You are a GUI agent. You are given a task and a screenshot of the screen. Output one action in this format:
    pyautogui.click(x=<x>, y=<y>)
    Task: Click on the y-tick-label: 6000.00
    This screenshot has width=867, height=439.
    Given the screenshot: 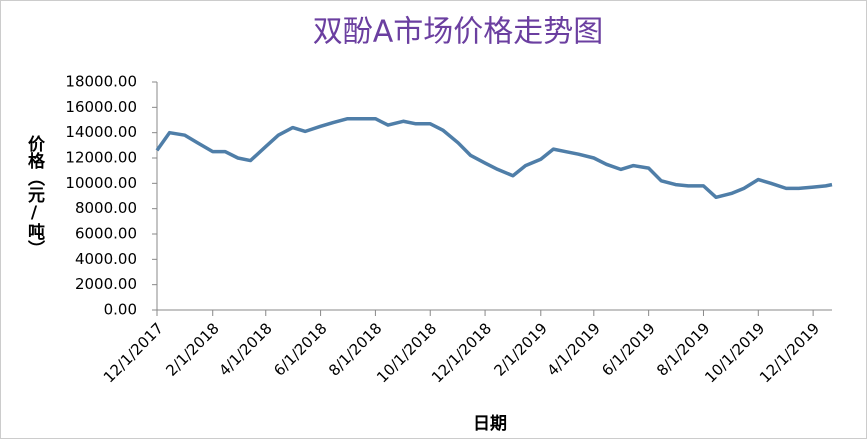 What is the action you would take?
    pyautogui.click(x=106, y=234)
    